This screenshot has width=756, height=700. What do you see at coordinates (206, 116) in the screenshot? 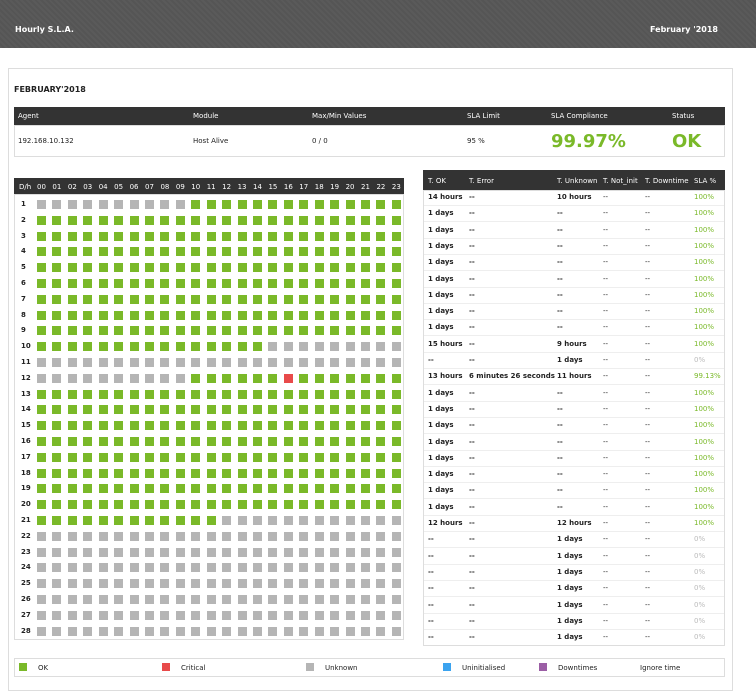
I see `summary-header-cell: Module` at bounding box center [206, 116].